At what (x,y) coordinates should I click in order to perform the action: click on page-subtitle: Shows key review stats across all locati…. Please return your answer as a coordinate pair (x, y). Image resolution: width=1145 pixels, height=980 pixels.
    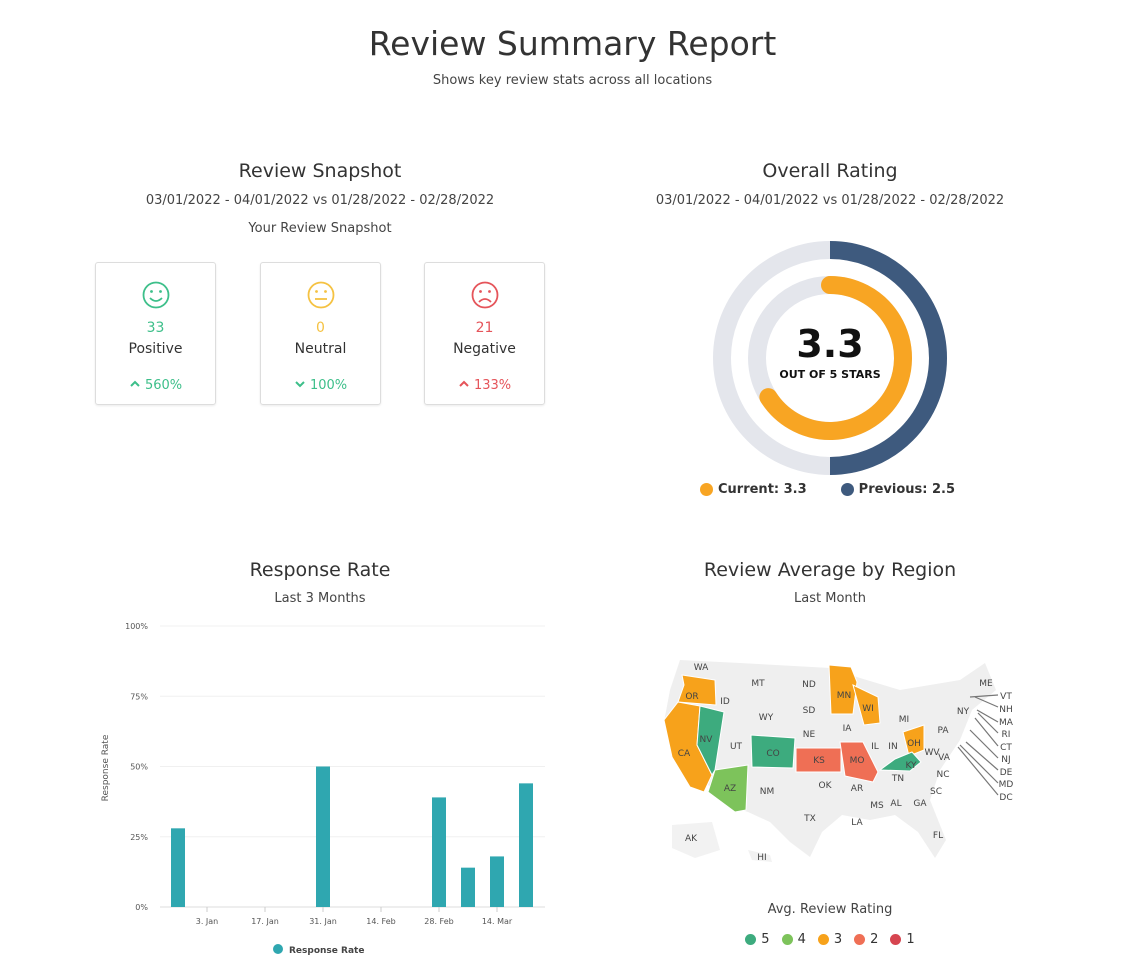
    Looking at the image, I should click on (572, 80).